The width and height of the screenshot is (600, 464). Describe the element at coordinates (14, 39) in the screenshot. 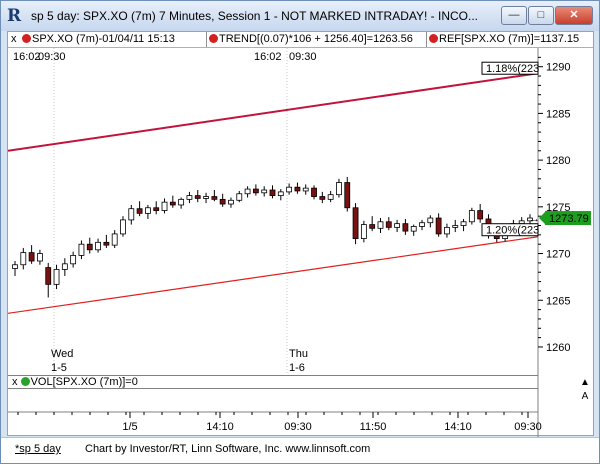

I see `legend-collapse-button: x` at that location.